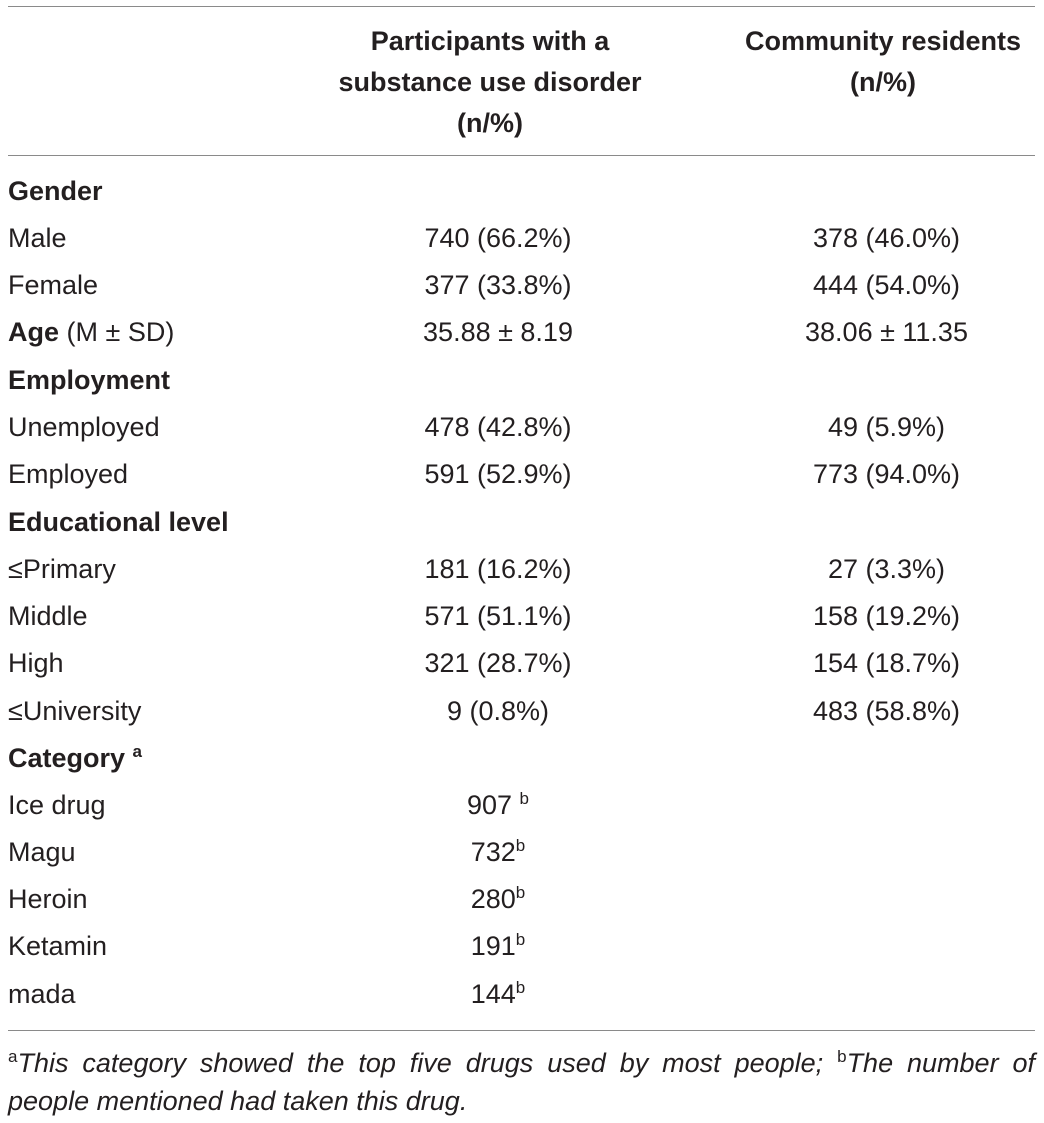  Describe the element at coordinates (521, 380) in the screenshot. I see `section-employment: Employment` at that location.